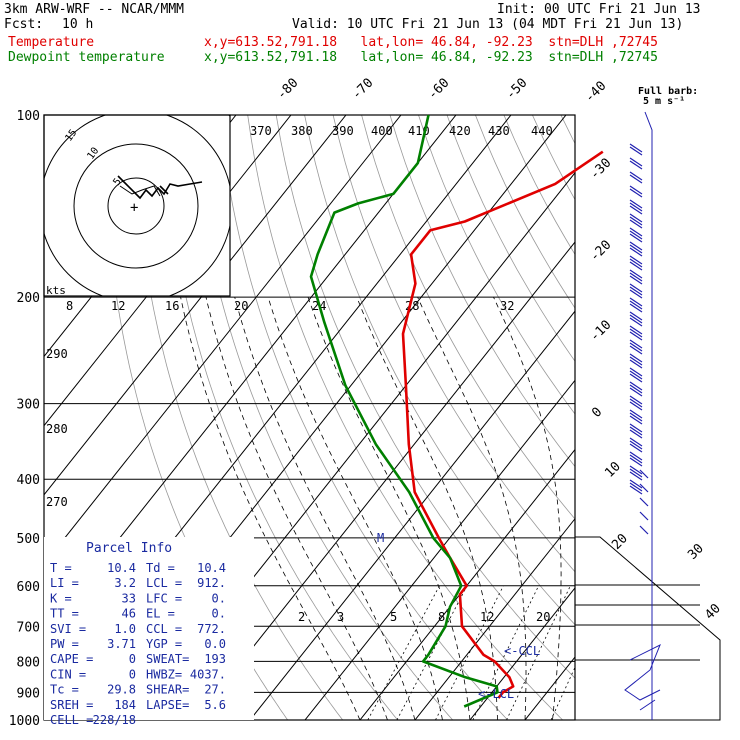 This screenshot has width=740, height=740. What do you see at coordinates (382, 131) in the screenshot?
I see `theta-label: 400` at bounding box center [382, 131].